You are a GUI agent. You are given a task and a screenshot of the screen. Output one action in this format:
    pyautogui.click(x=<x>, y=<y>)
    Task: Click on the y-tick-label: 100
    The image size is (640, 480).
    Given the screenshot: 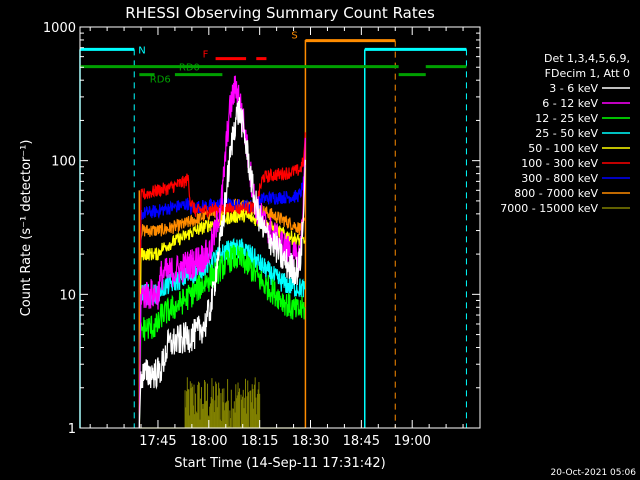 What is the action you would take?
    pyautogui.click(x=63, y=162)
    